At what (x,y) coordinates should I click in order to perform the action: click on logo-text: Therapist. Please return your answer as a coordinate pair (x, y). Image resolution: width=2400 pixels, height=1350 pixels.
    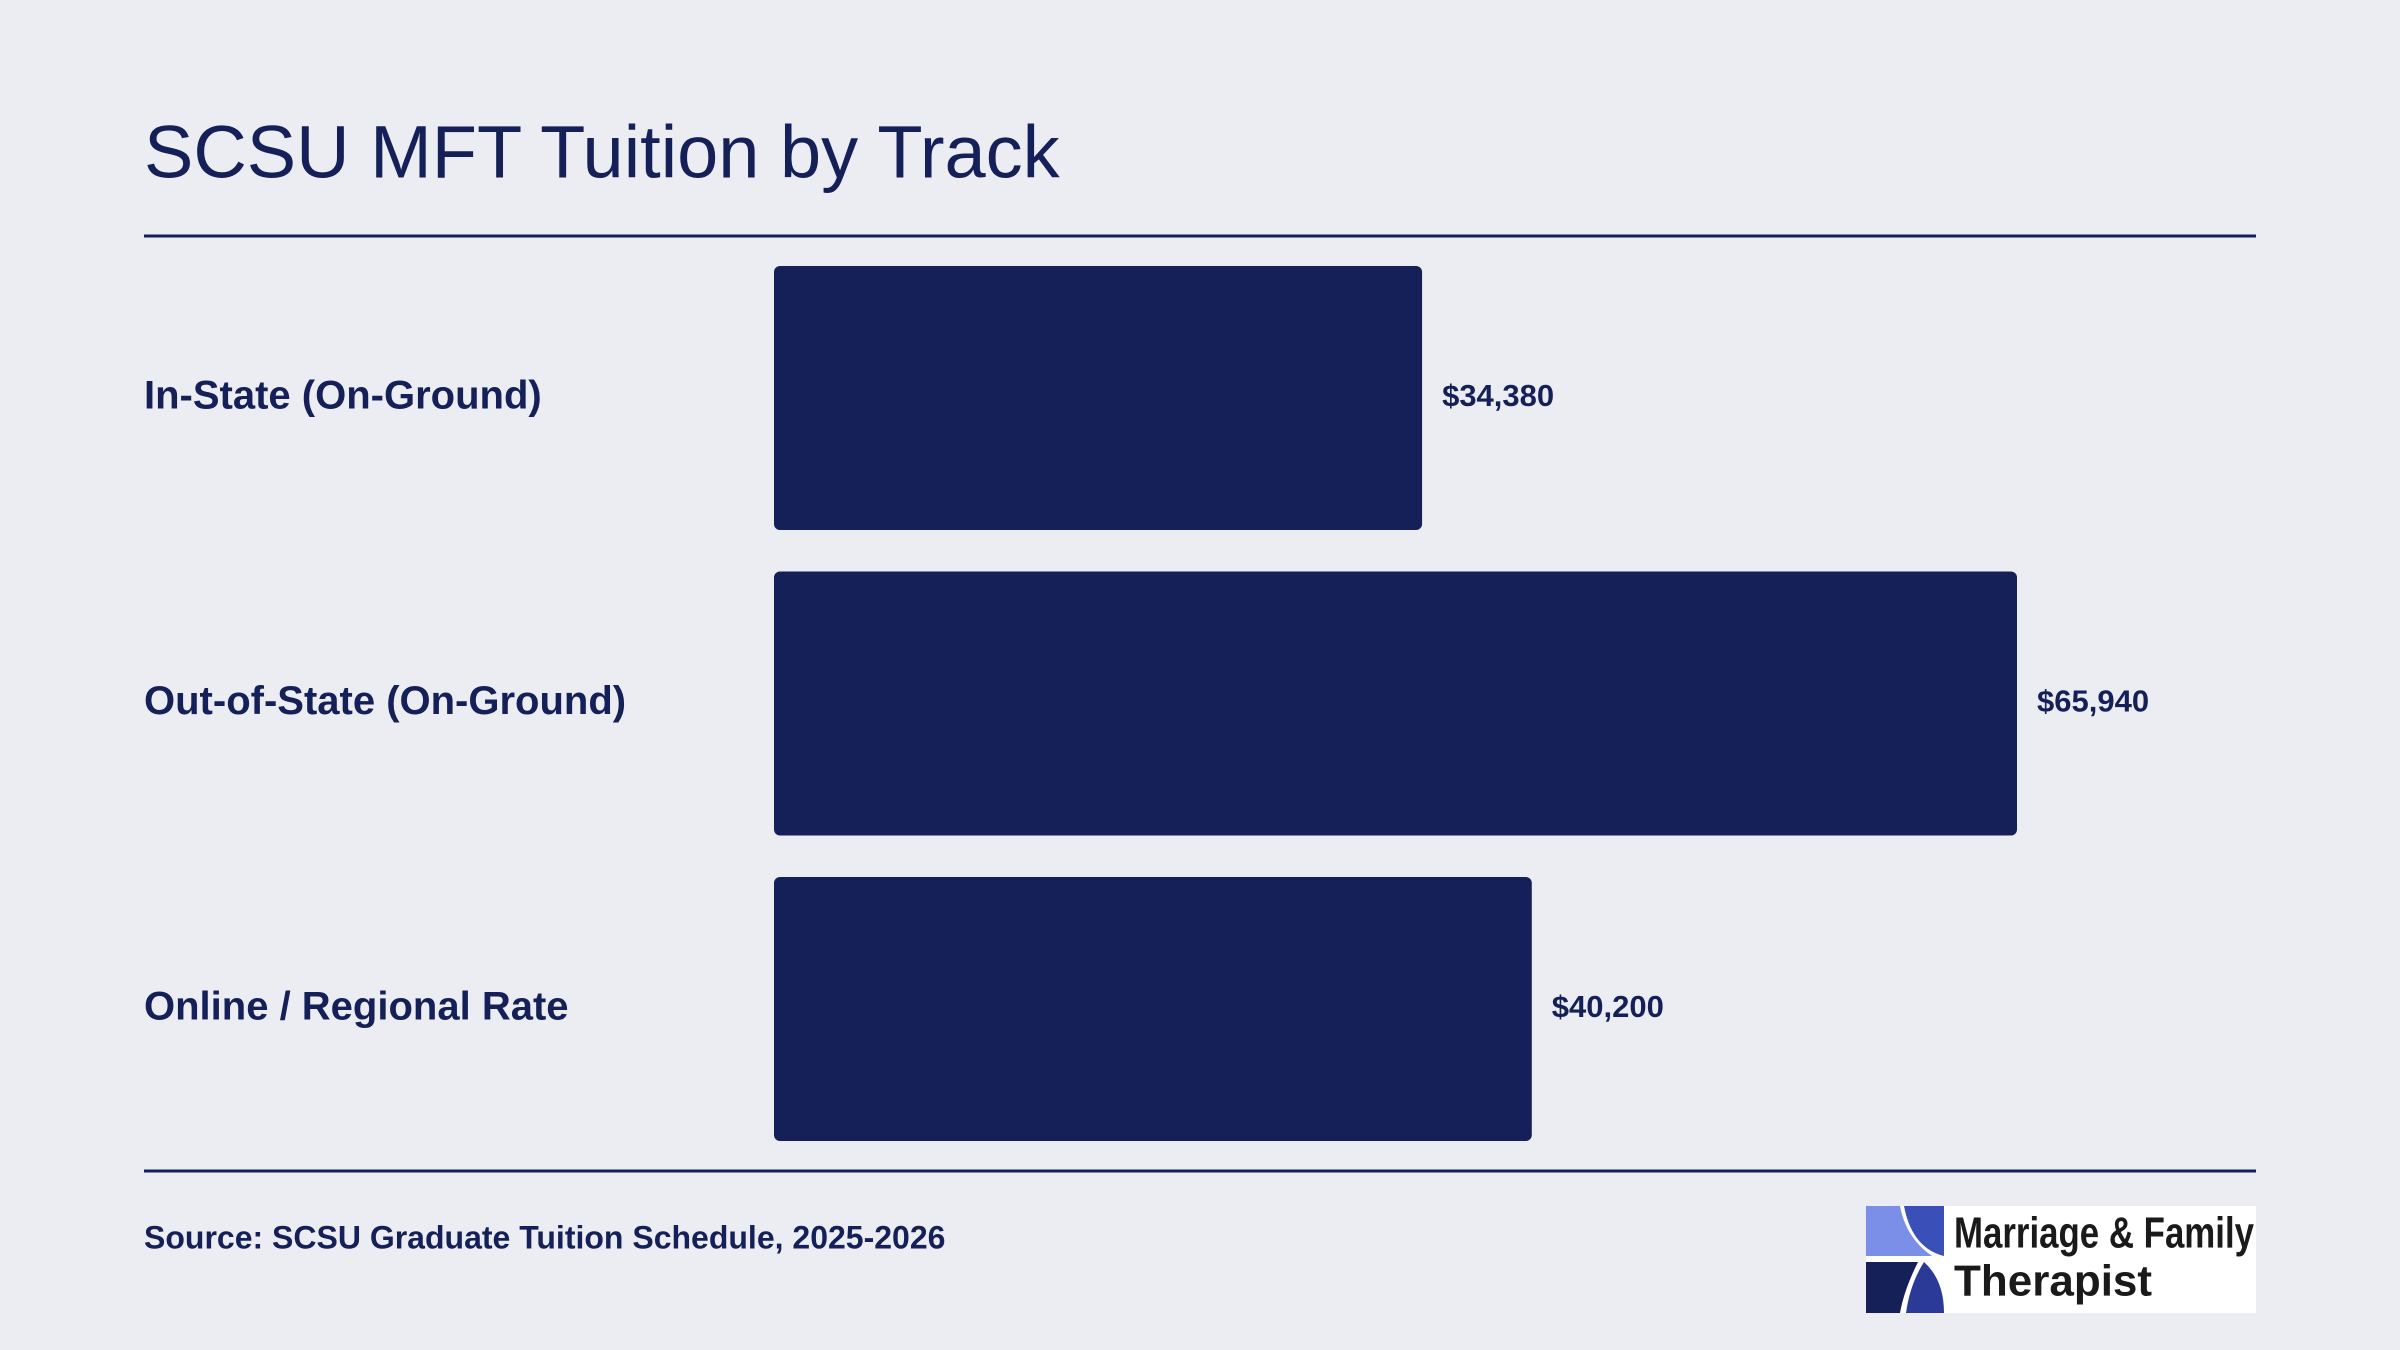
    Looking at the image, I should click on (2053, 1281).